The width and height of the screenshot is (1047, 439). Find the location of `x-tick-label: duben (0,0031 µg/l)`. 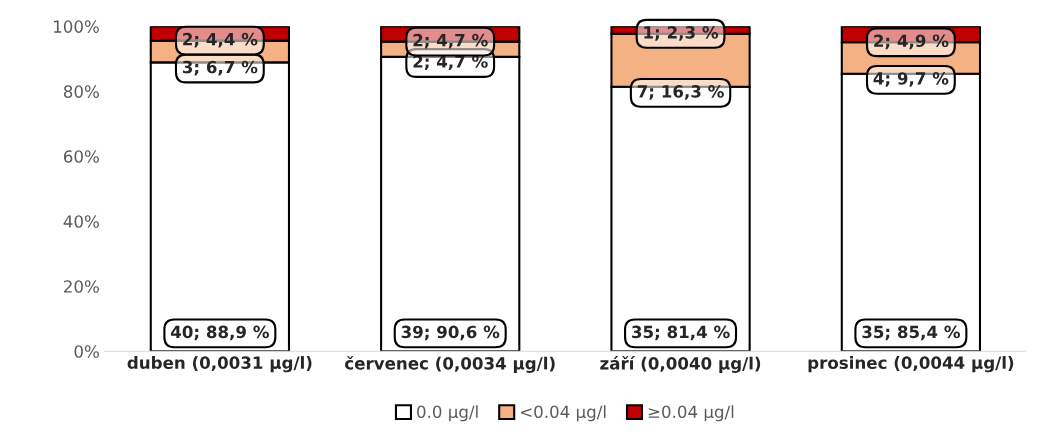

x-tick-label: duben (0,0031 µg/l) is located at coordinates (219, 364).